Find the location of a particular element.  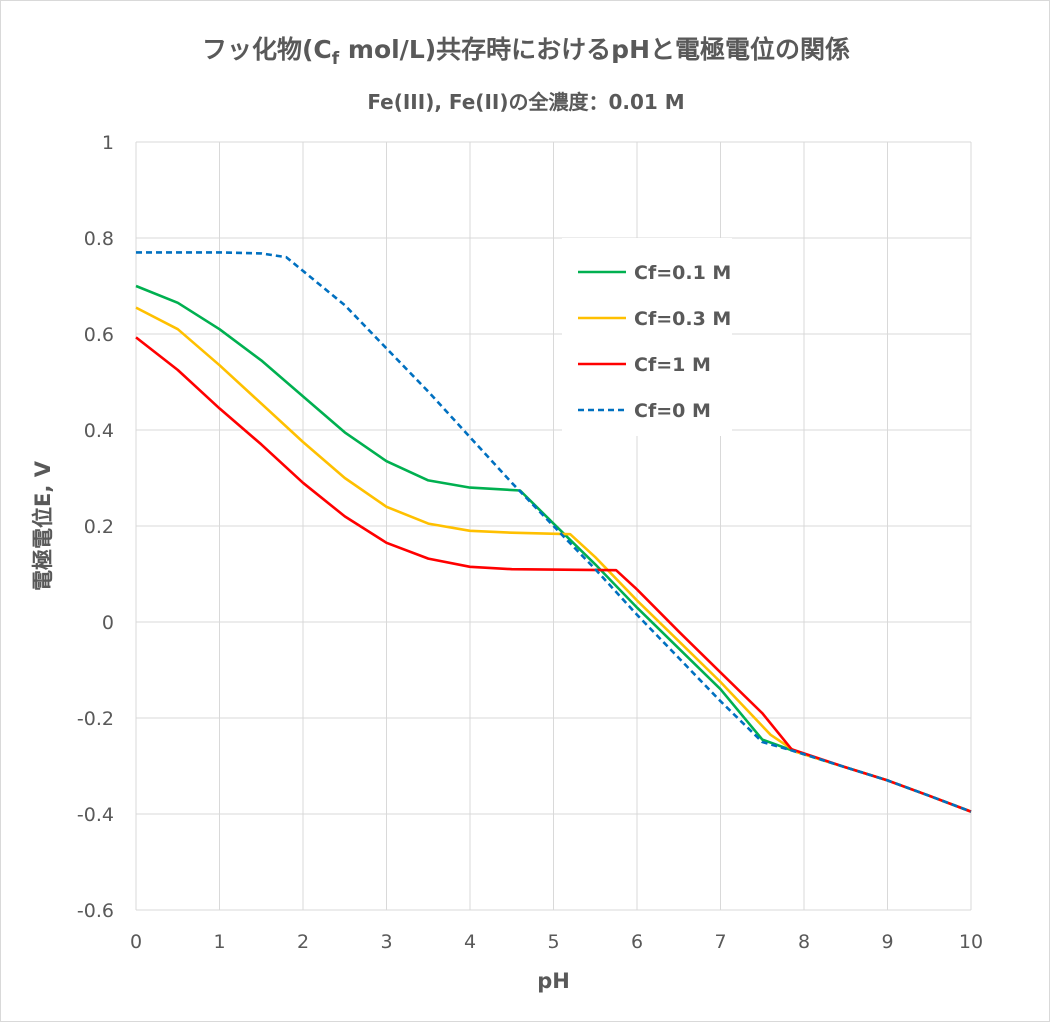

chart-title-subscript: f is located at coordinates (335, 59).